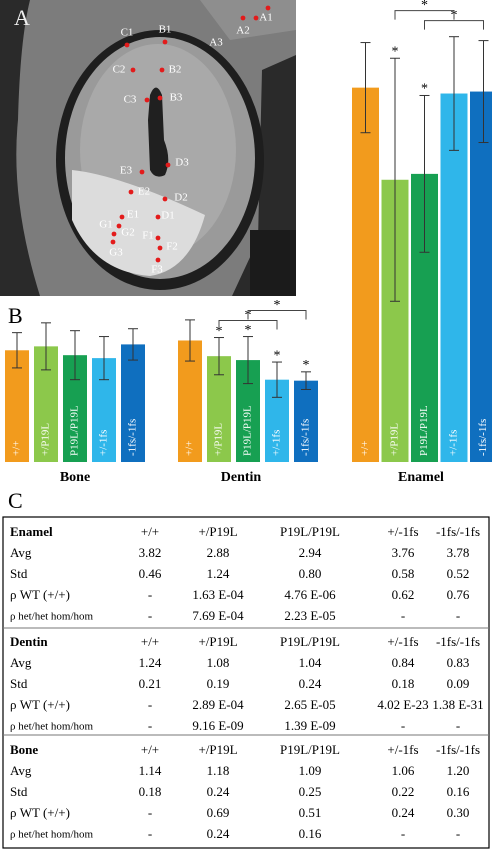  I want to click on point-label: E1, so click(133, 215).